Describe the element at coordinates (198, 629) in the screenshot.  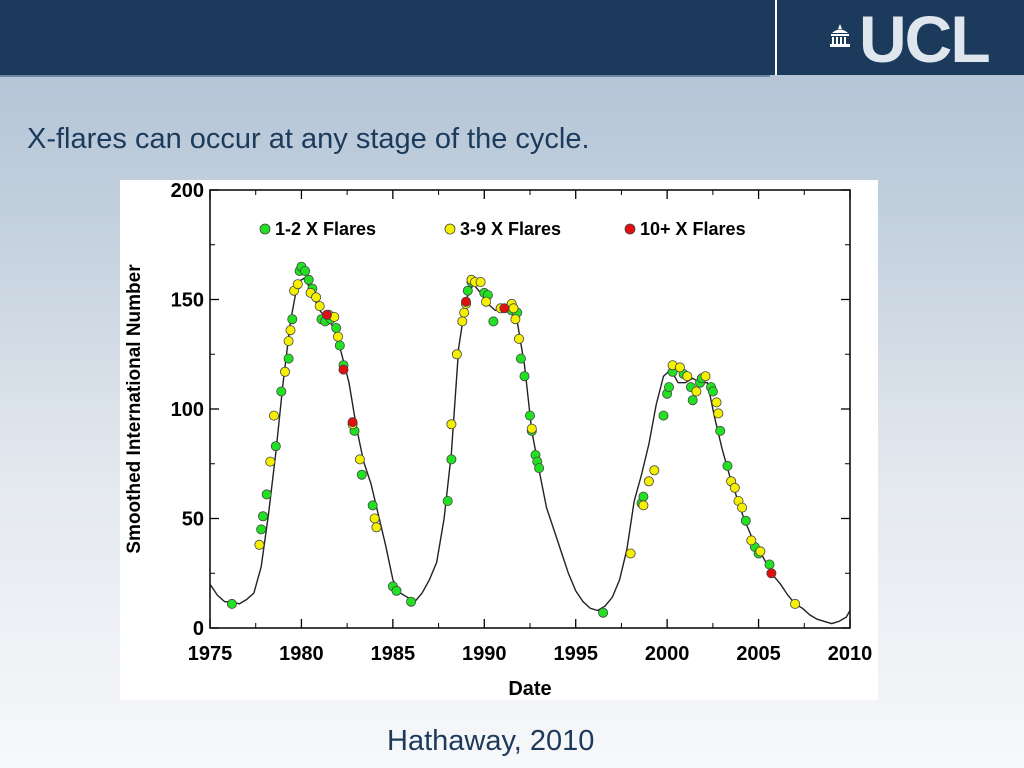
I see `y-tick-label: 0` at that location.